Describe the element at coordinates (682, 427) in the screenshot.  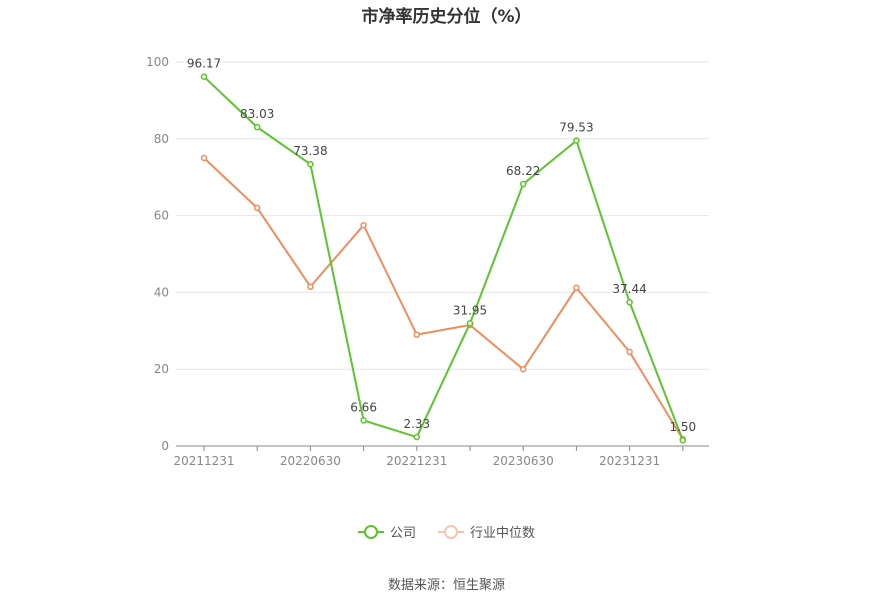
I see `data-label: 1.50` at that location.